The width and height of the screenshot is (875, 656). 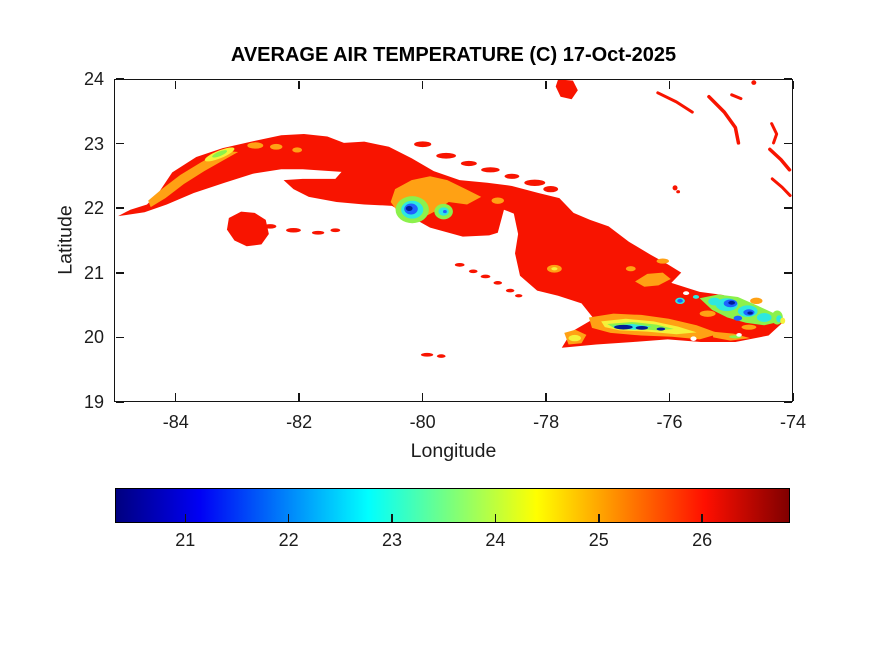 What do you see at coordinates (220, 154) in the screenshot?
I see `west-green-core` at bounding box center [220, 154].